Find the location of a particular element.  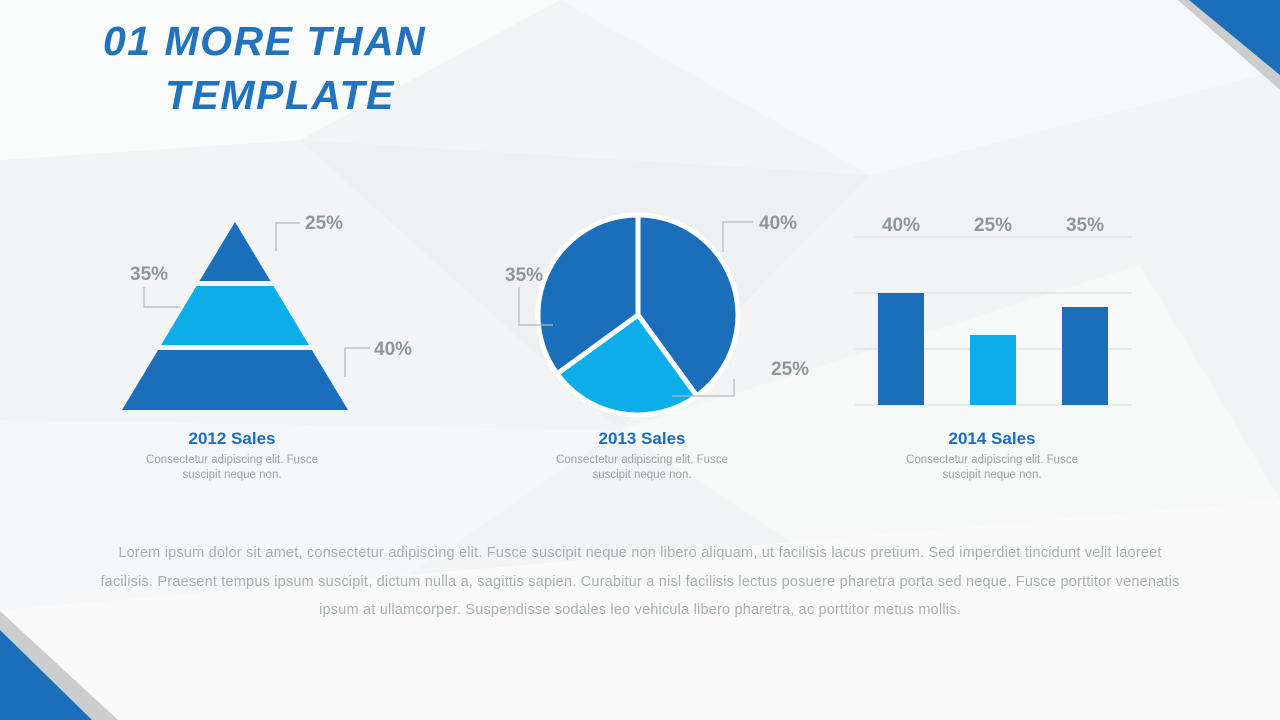

caption-title: 2013 Sales is located at coordinates (642, 438).